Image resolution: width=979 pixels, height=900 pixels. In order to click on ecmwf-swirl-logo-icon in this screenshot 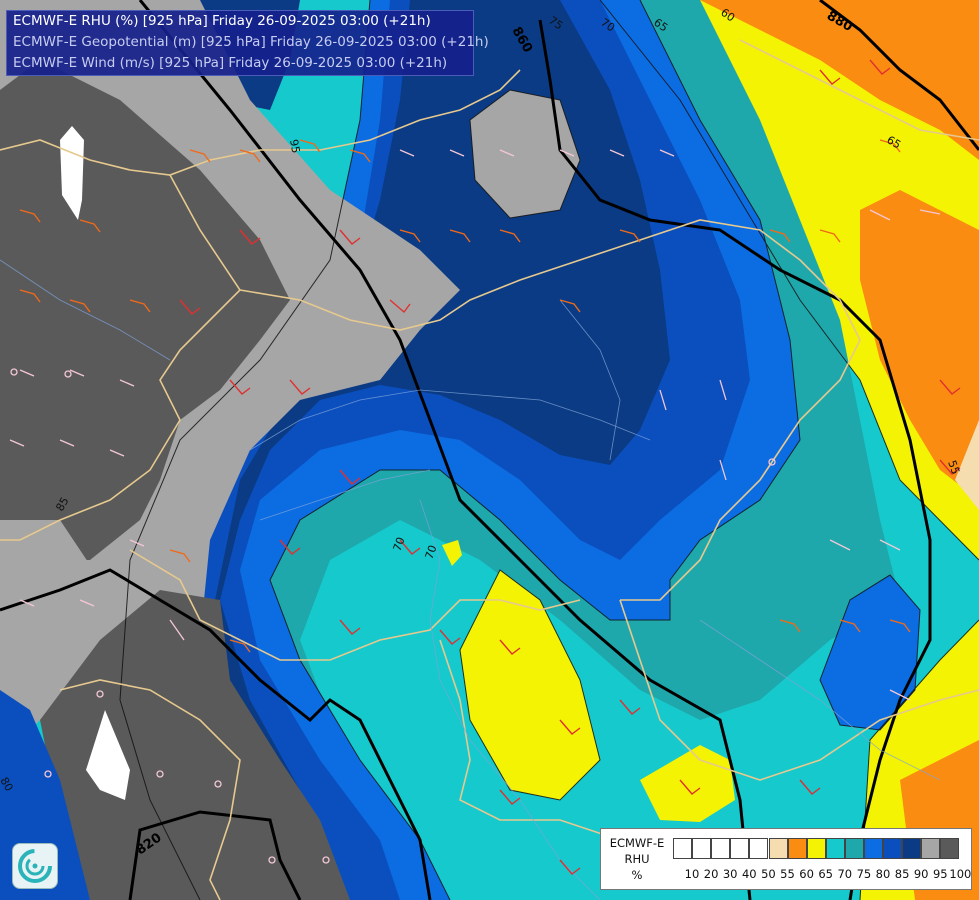, I will do `click(35, 866)`.